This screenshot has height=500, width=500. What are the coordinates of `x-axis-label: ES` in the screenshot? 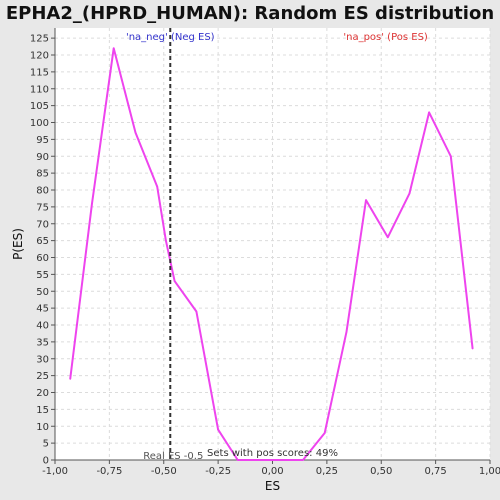 It's located at (272, 486).